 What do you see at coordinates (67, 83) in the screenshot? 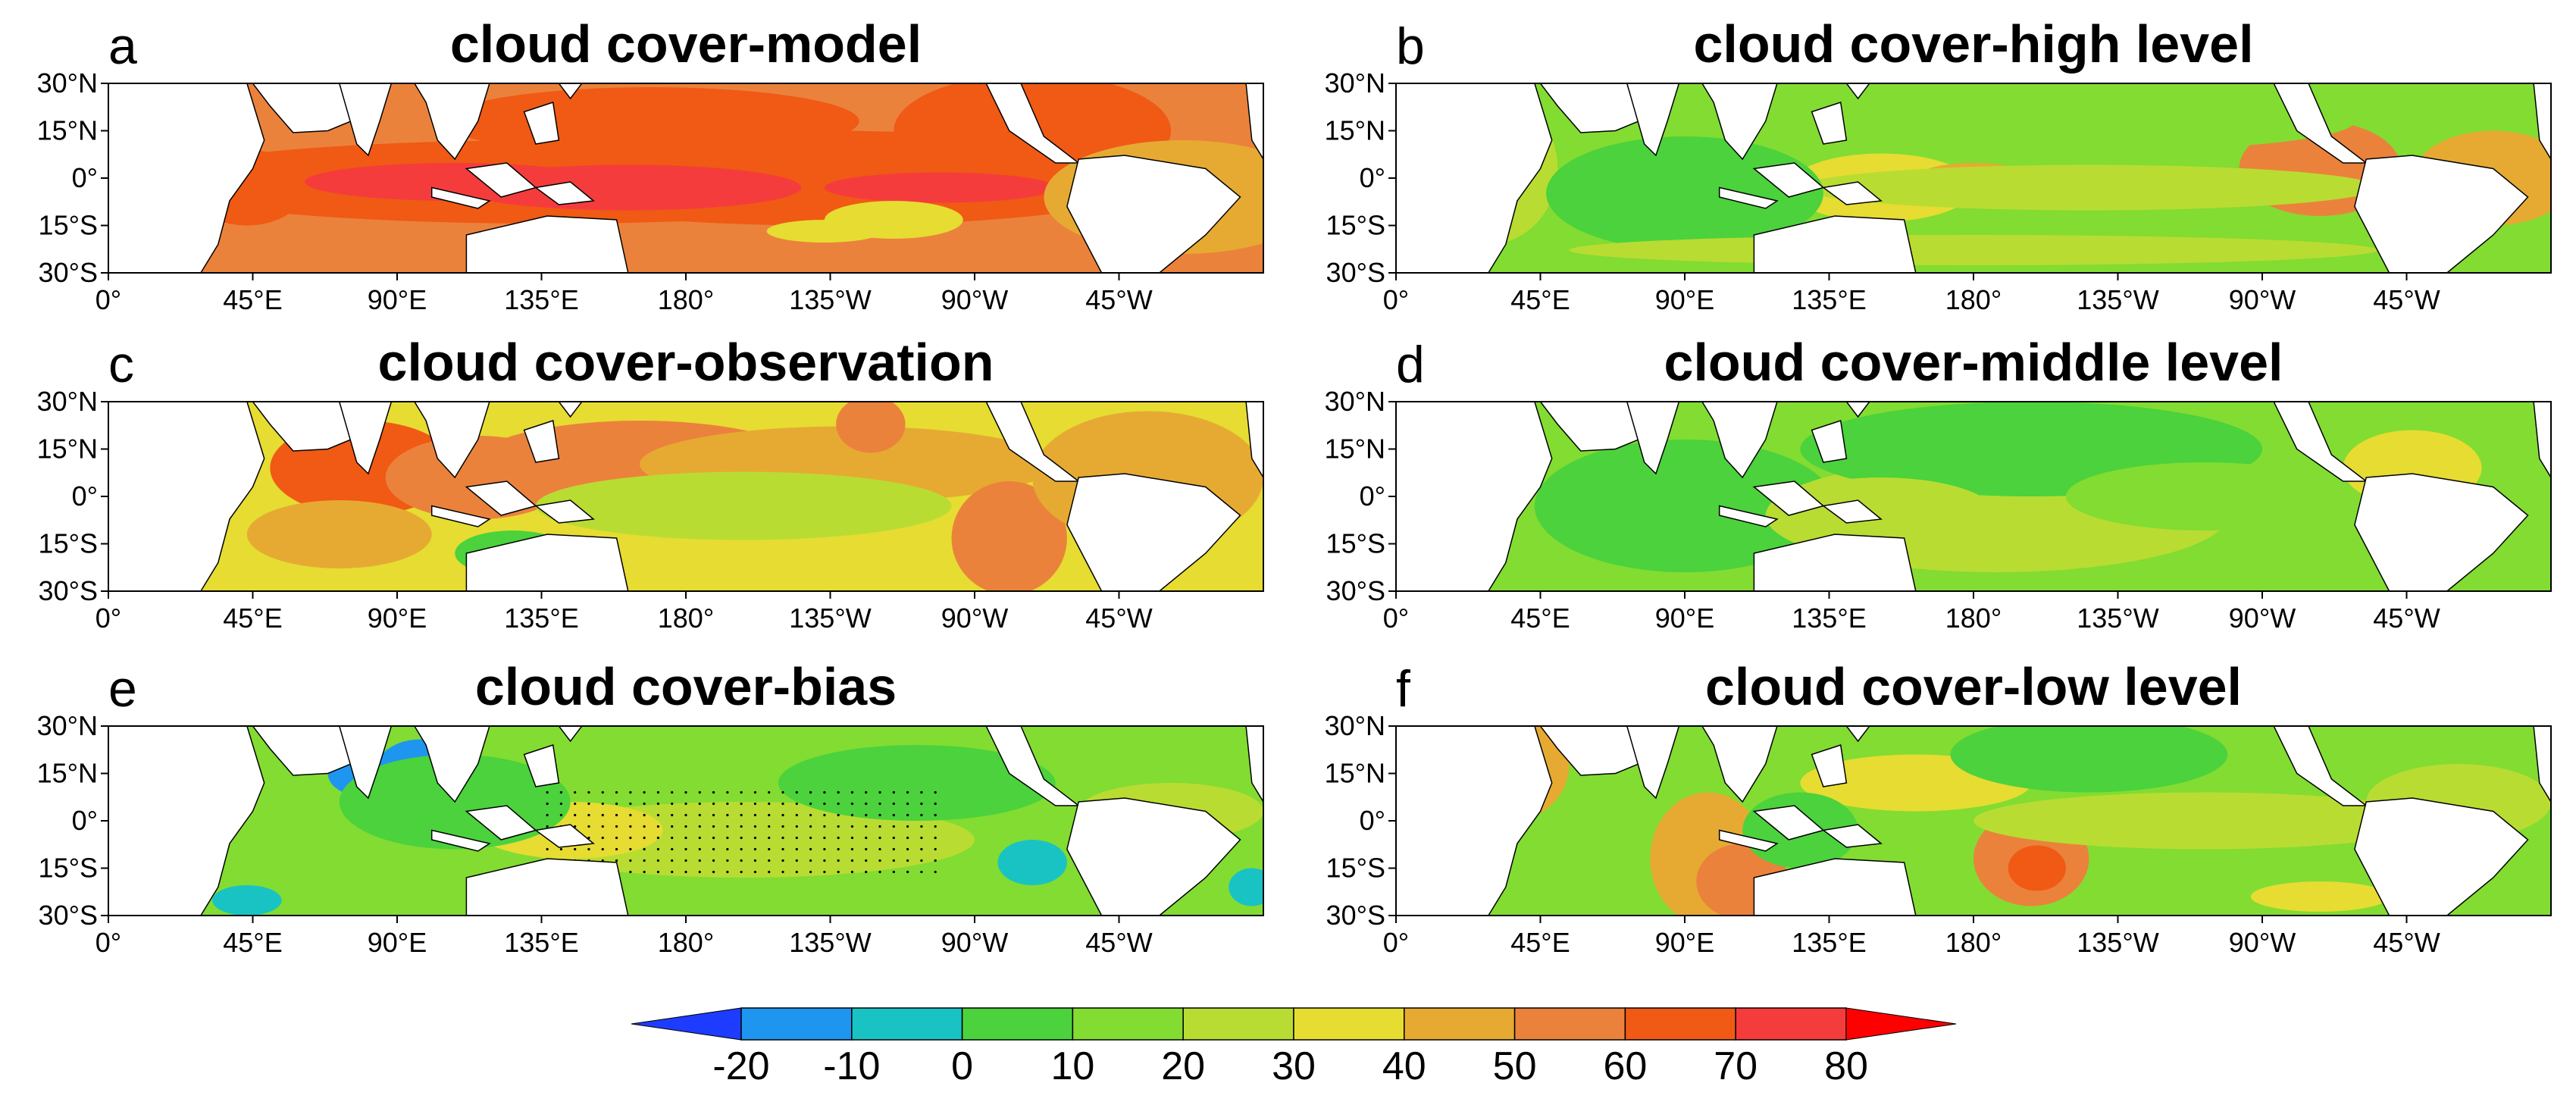
I see `lat-tick-label: 30°N` at bounding box center [67, 83].